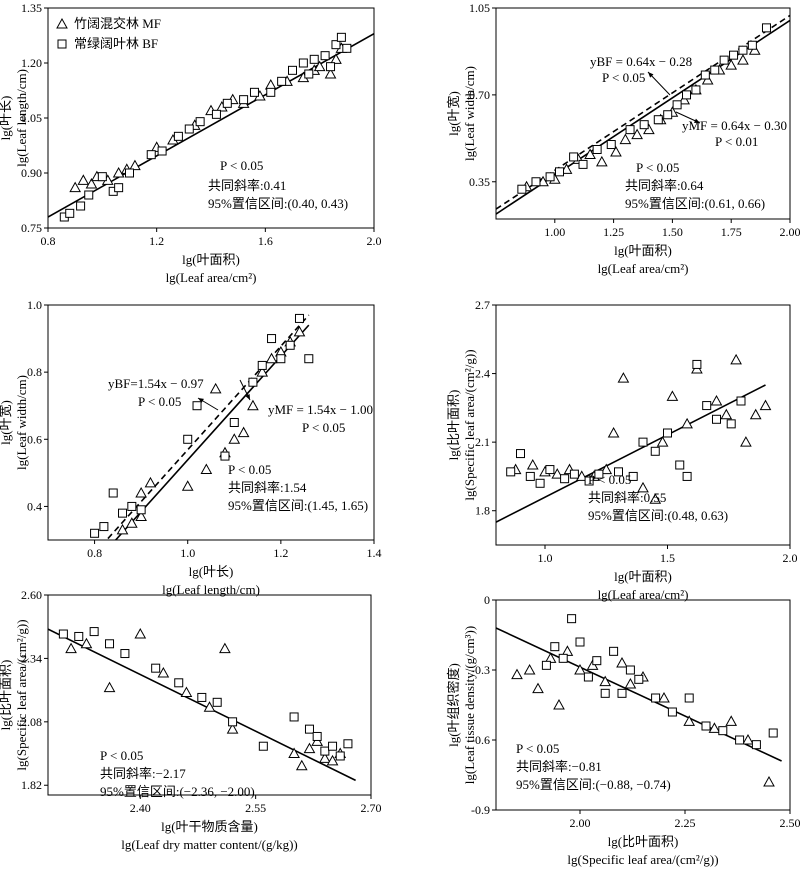 This screenshot has width=800, height=873. What do you see at coordinates (31, 63) in the screenshot?
I see `y-tick-label: 1.20` at bounding box center [31, 63].